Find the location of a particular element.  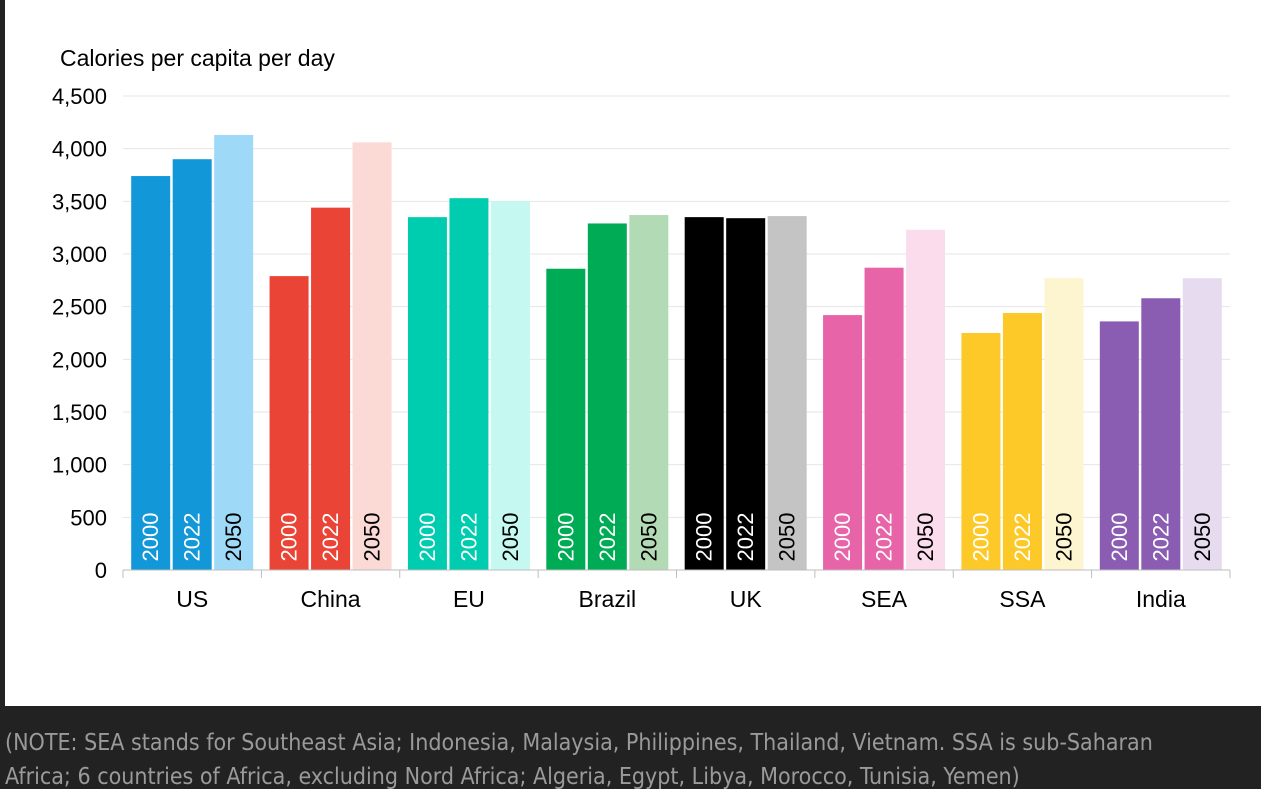

y-tick-label: 3,000 is located at coordinates (79, 254).